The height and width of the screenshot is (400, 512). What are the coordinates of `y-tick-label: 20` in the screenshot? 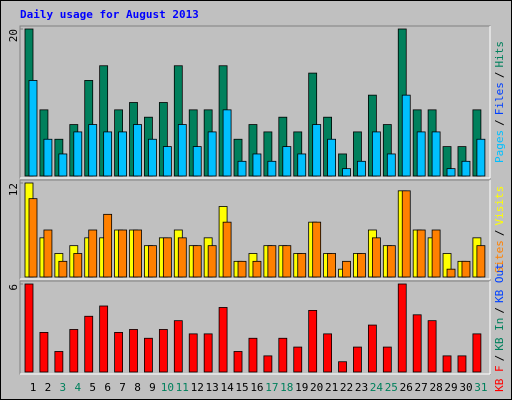 It's located at (13, 35).